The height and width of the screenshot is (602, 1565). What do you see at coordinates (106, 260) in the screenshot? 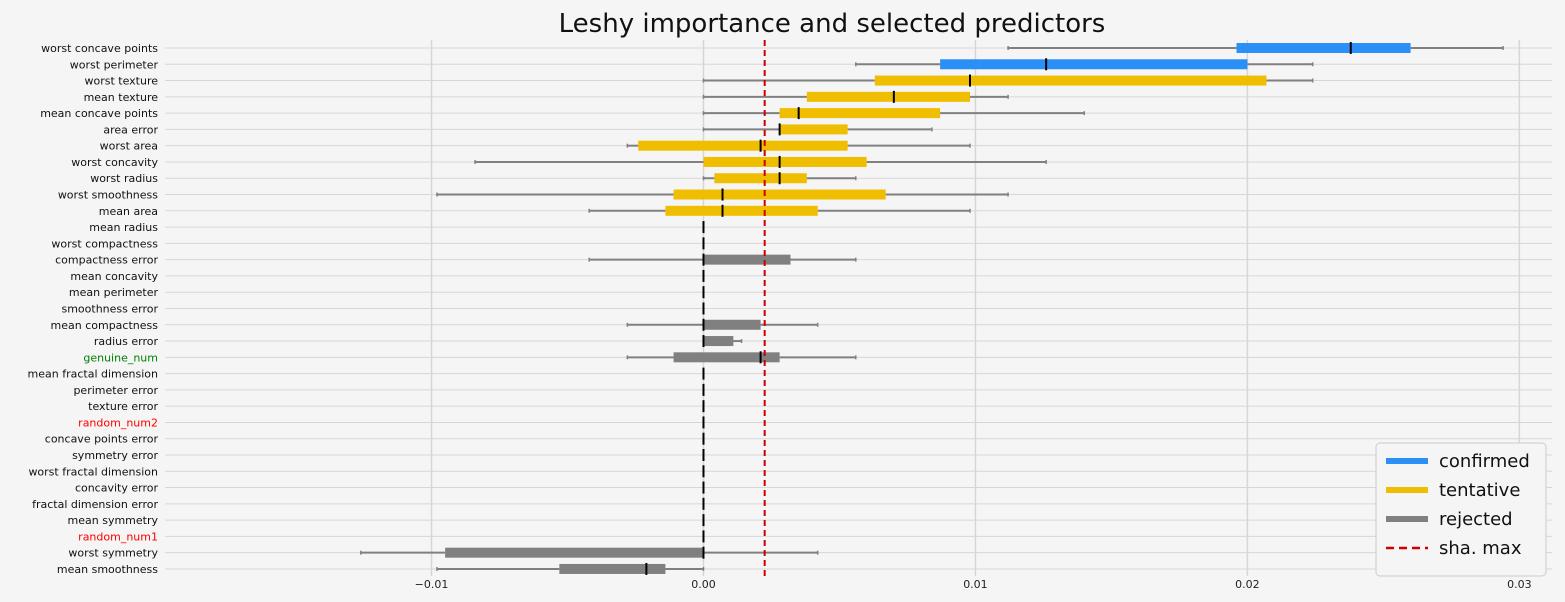
I see `y-label-compactness-error: compactness error` at bounding box center [106, 260].